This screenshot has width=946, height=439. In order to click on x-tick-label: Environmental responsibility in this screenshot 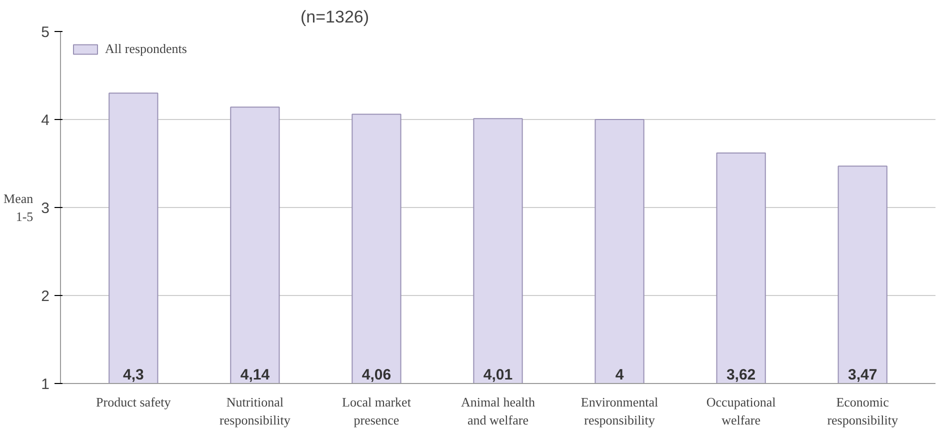, I will do `click(619, 411)`.